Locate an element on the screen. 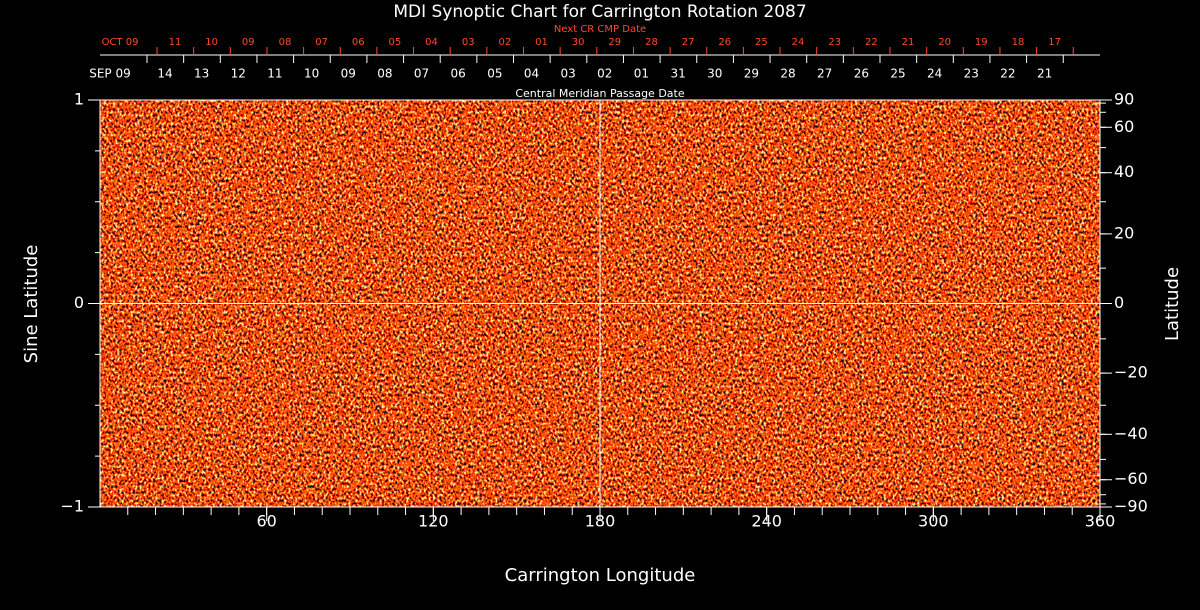 This screenshot has width=1200, height=610. next-cr-date: 29 is located at coordinates (614, 42).